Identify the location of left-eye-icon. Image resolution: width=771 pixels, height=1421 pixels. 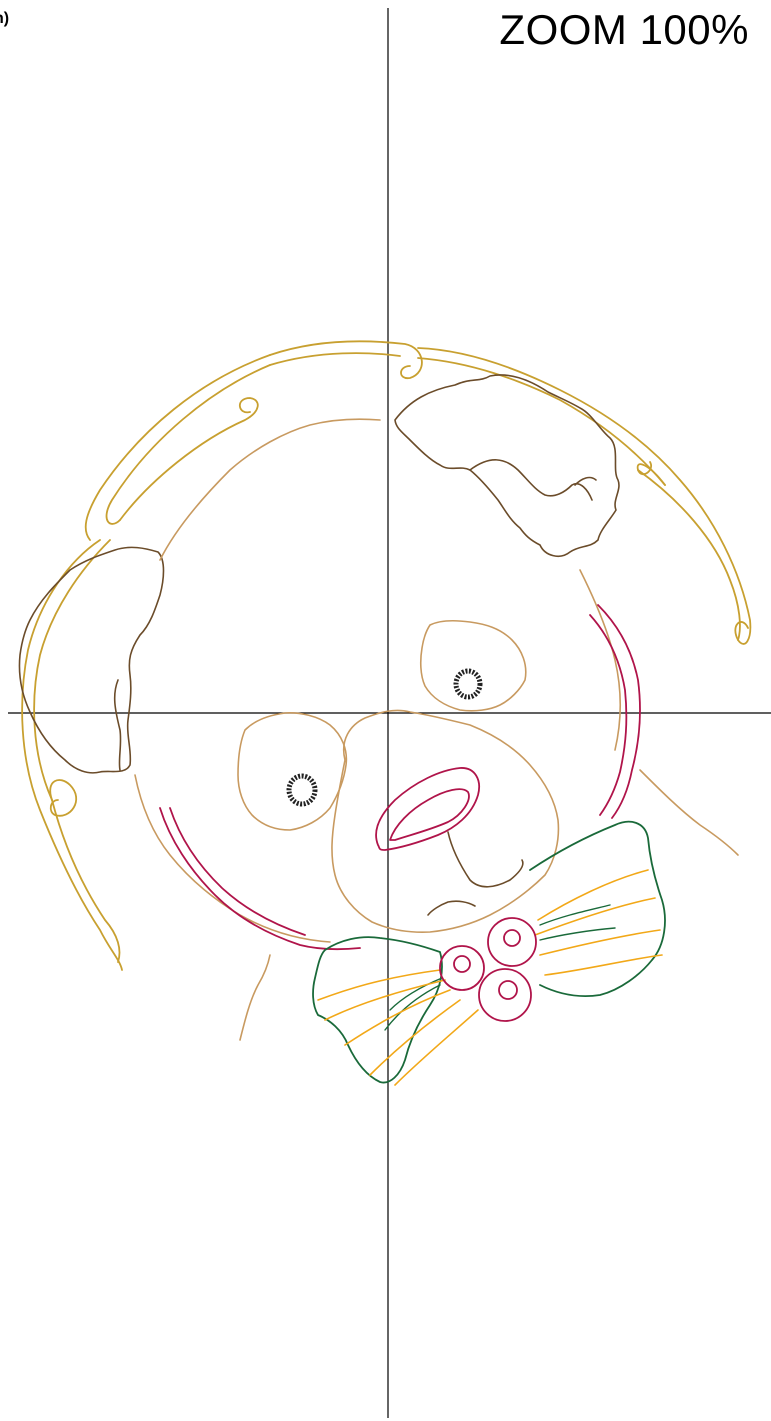
(302, 790).